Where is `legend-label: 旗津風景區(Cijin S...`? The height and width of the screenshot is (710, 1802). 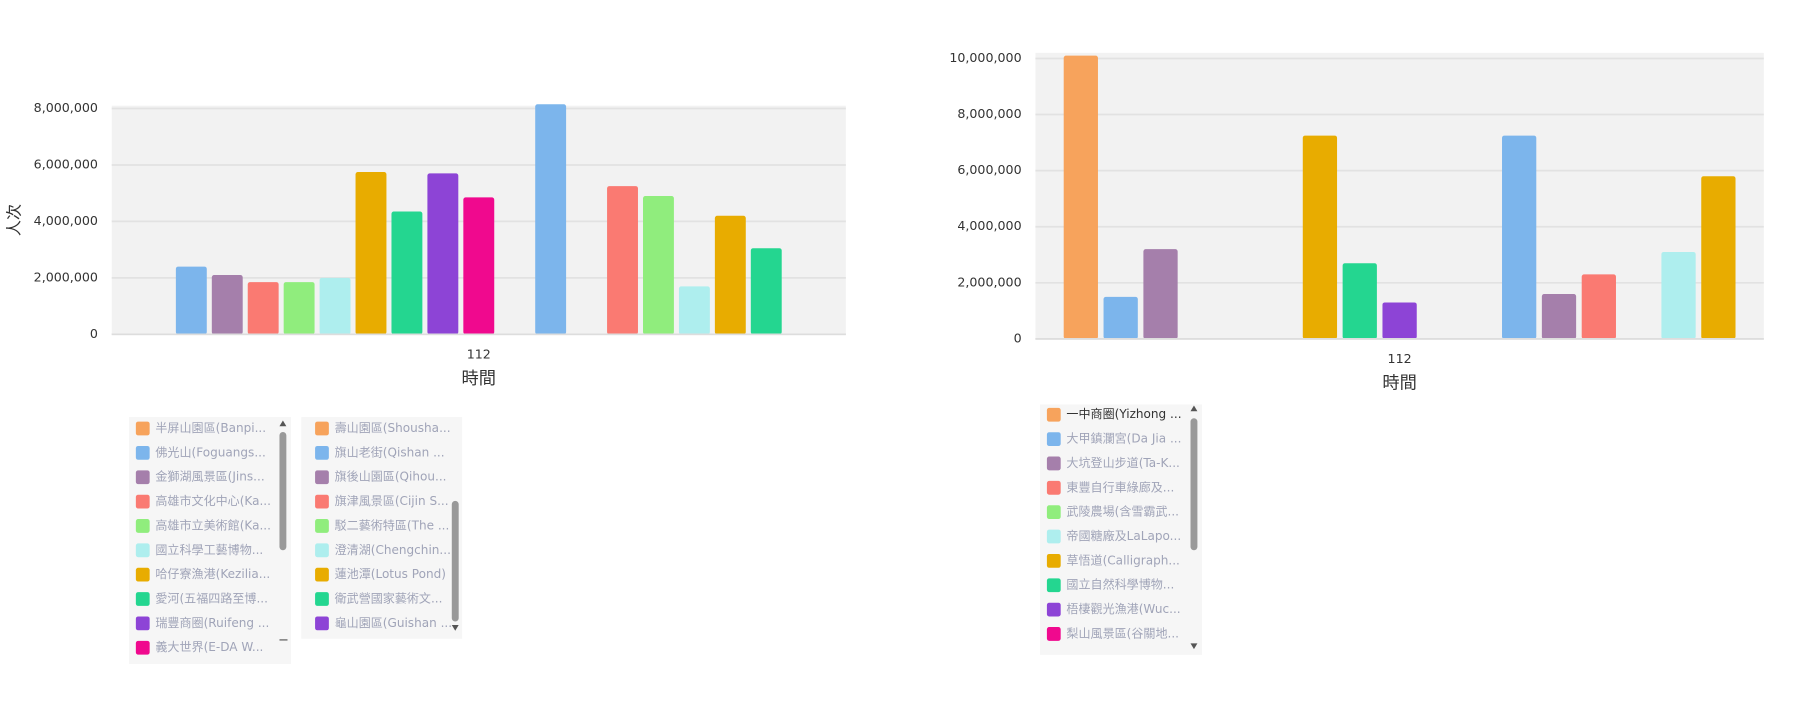 legend-label: 旗津風景區(Cijin S... is located at coordinates (392, 500).